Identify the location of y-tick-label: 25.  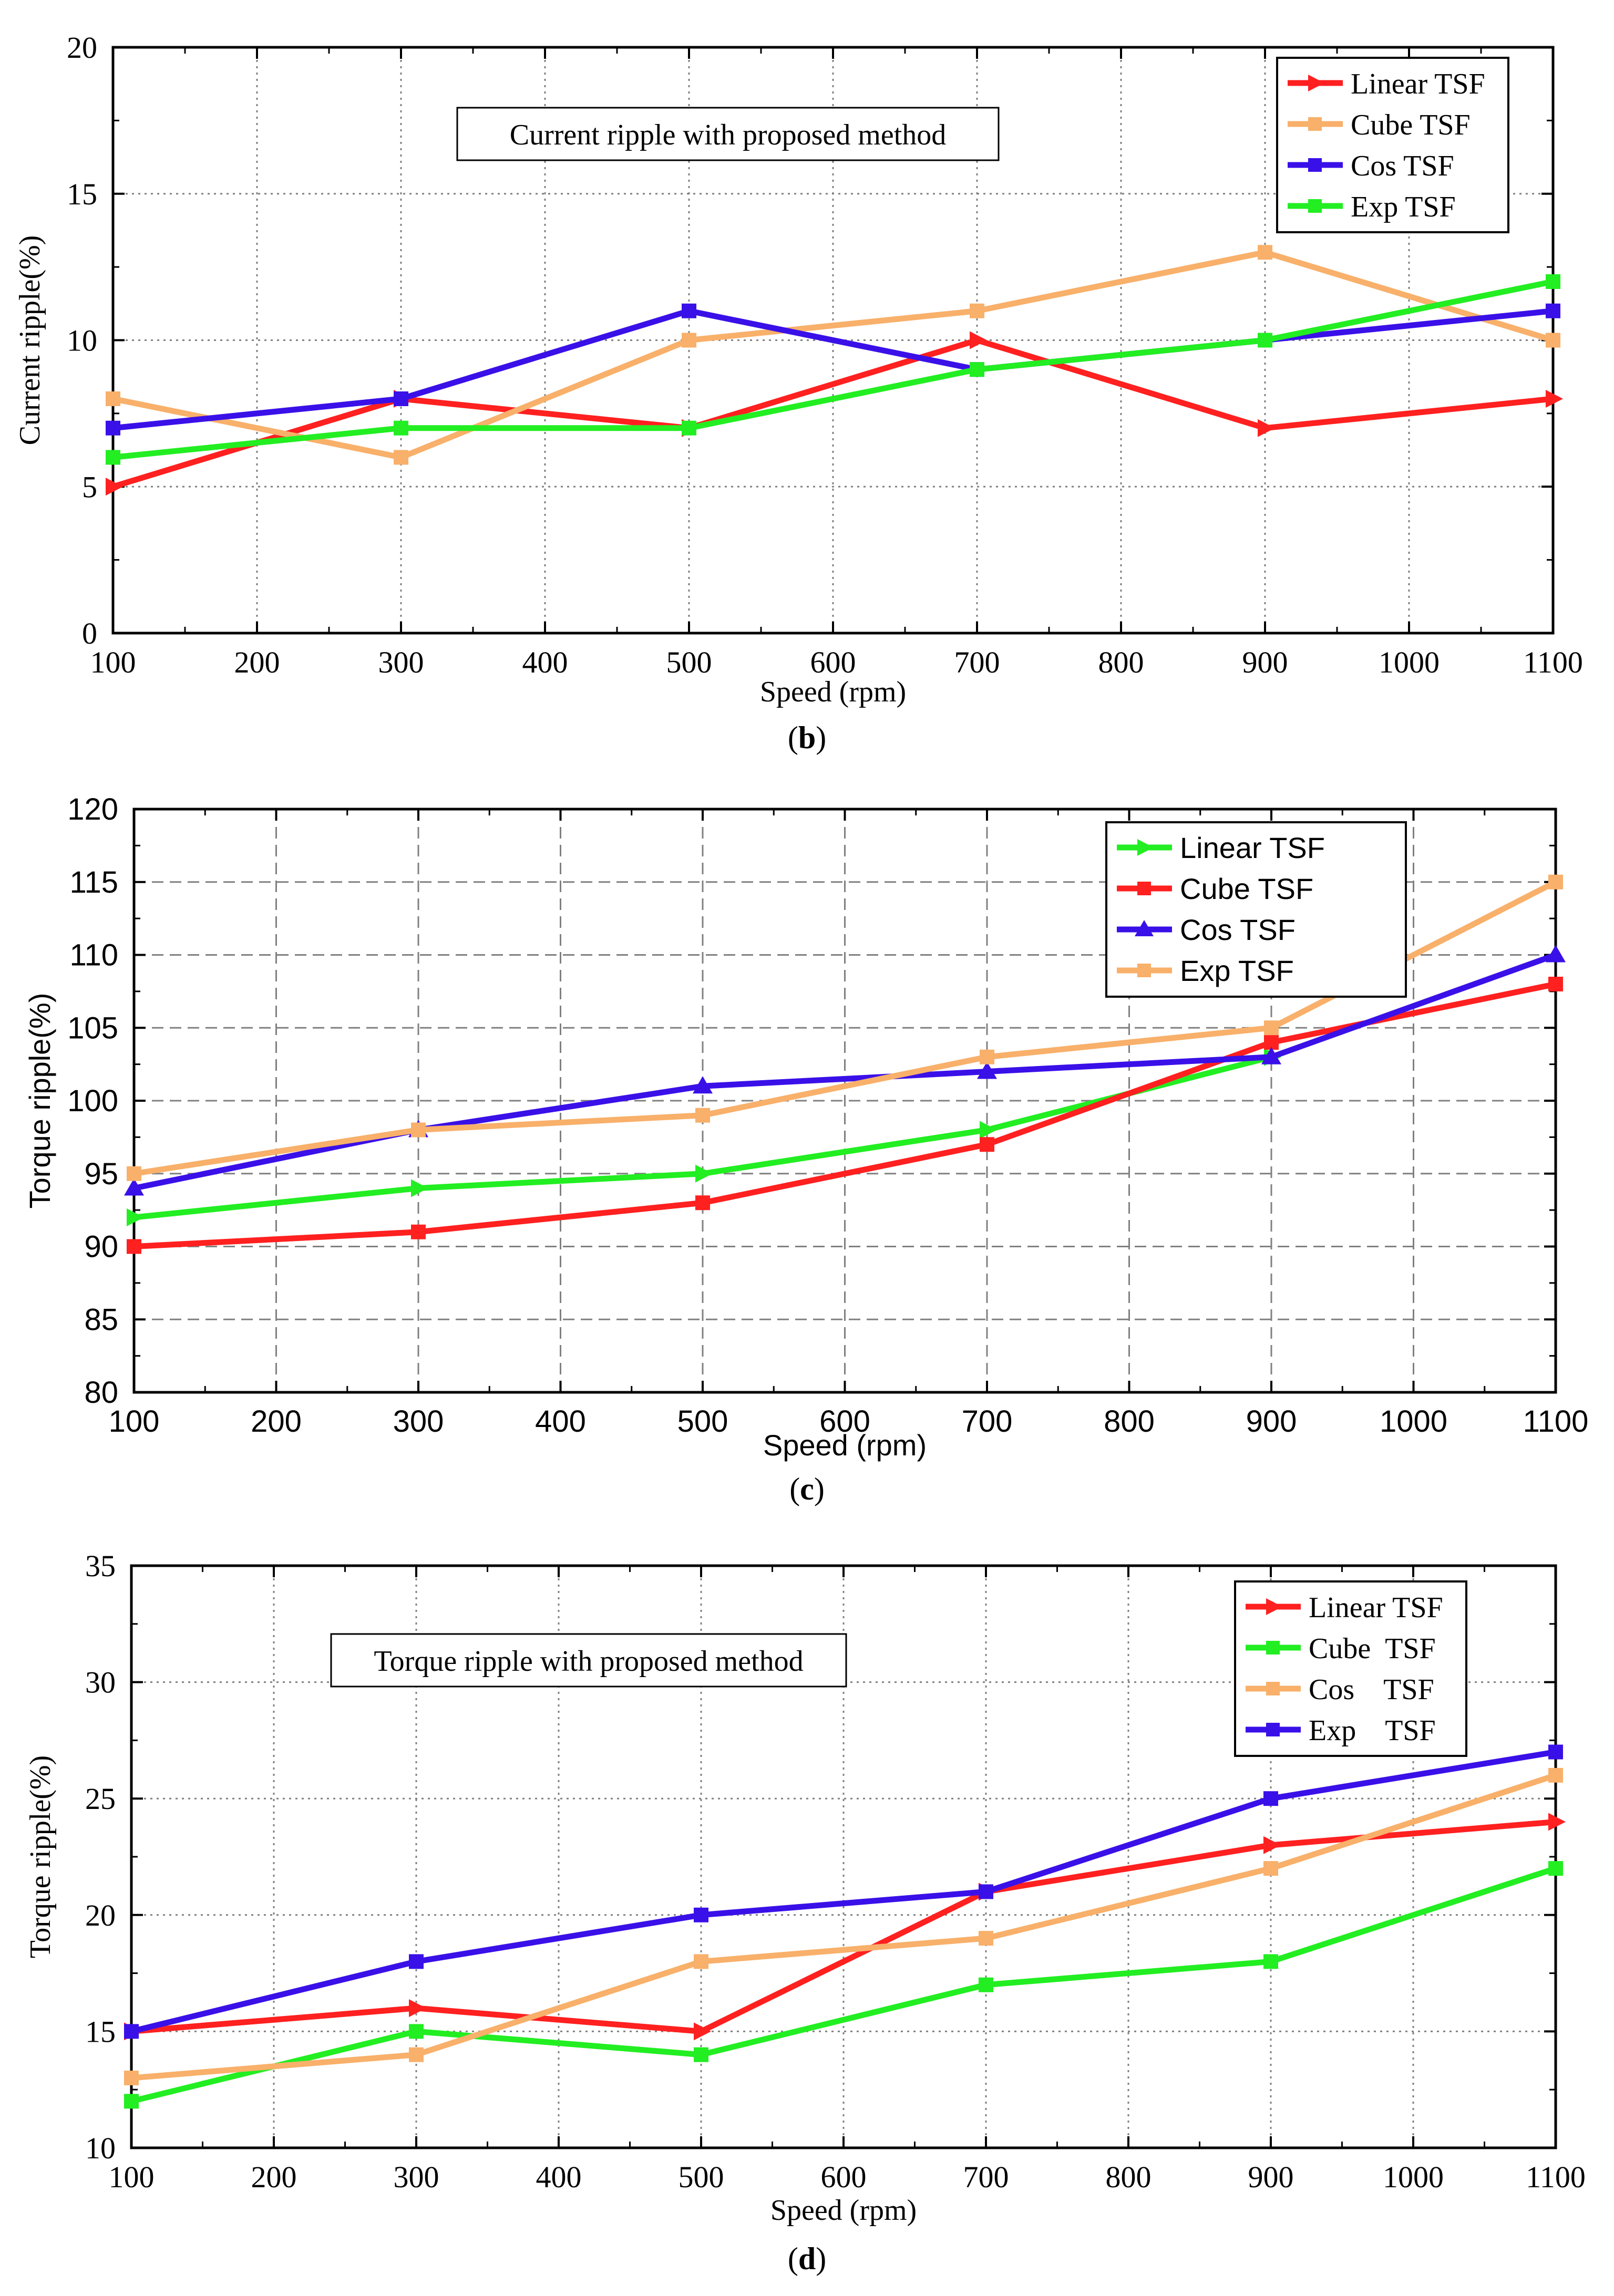
(100, 1799).